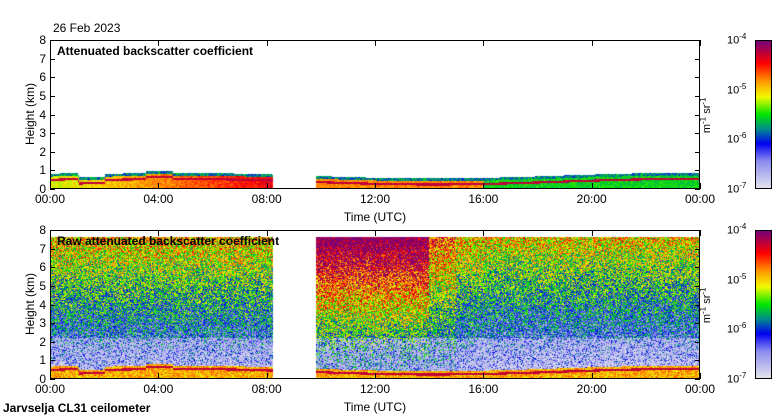 This screenshot has width=780, height=420. Describe the element at coordinates (77, 408) in the screenshot. I see `footer-instrument: Jarvselja CL31 ceilometer` at that location.